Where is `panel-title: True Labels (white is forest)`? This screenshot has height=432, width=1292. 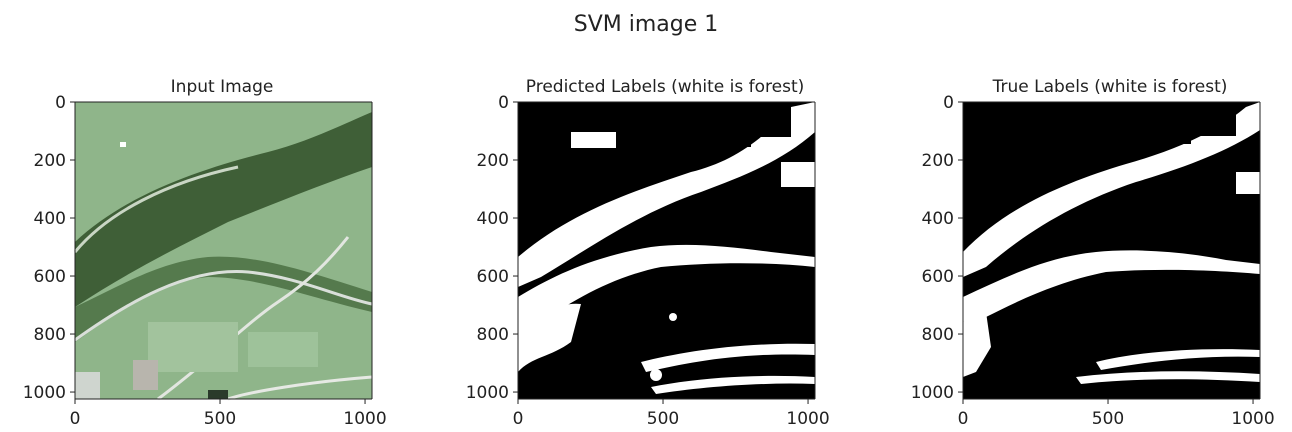 panel-title: True Labels (white is forest) is located at coordinates (1110, 87).